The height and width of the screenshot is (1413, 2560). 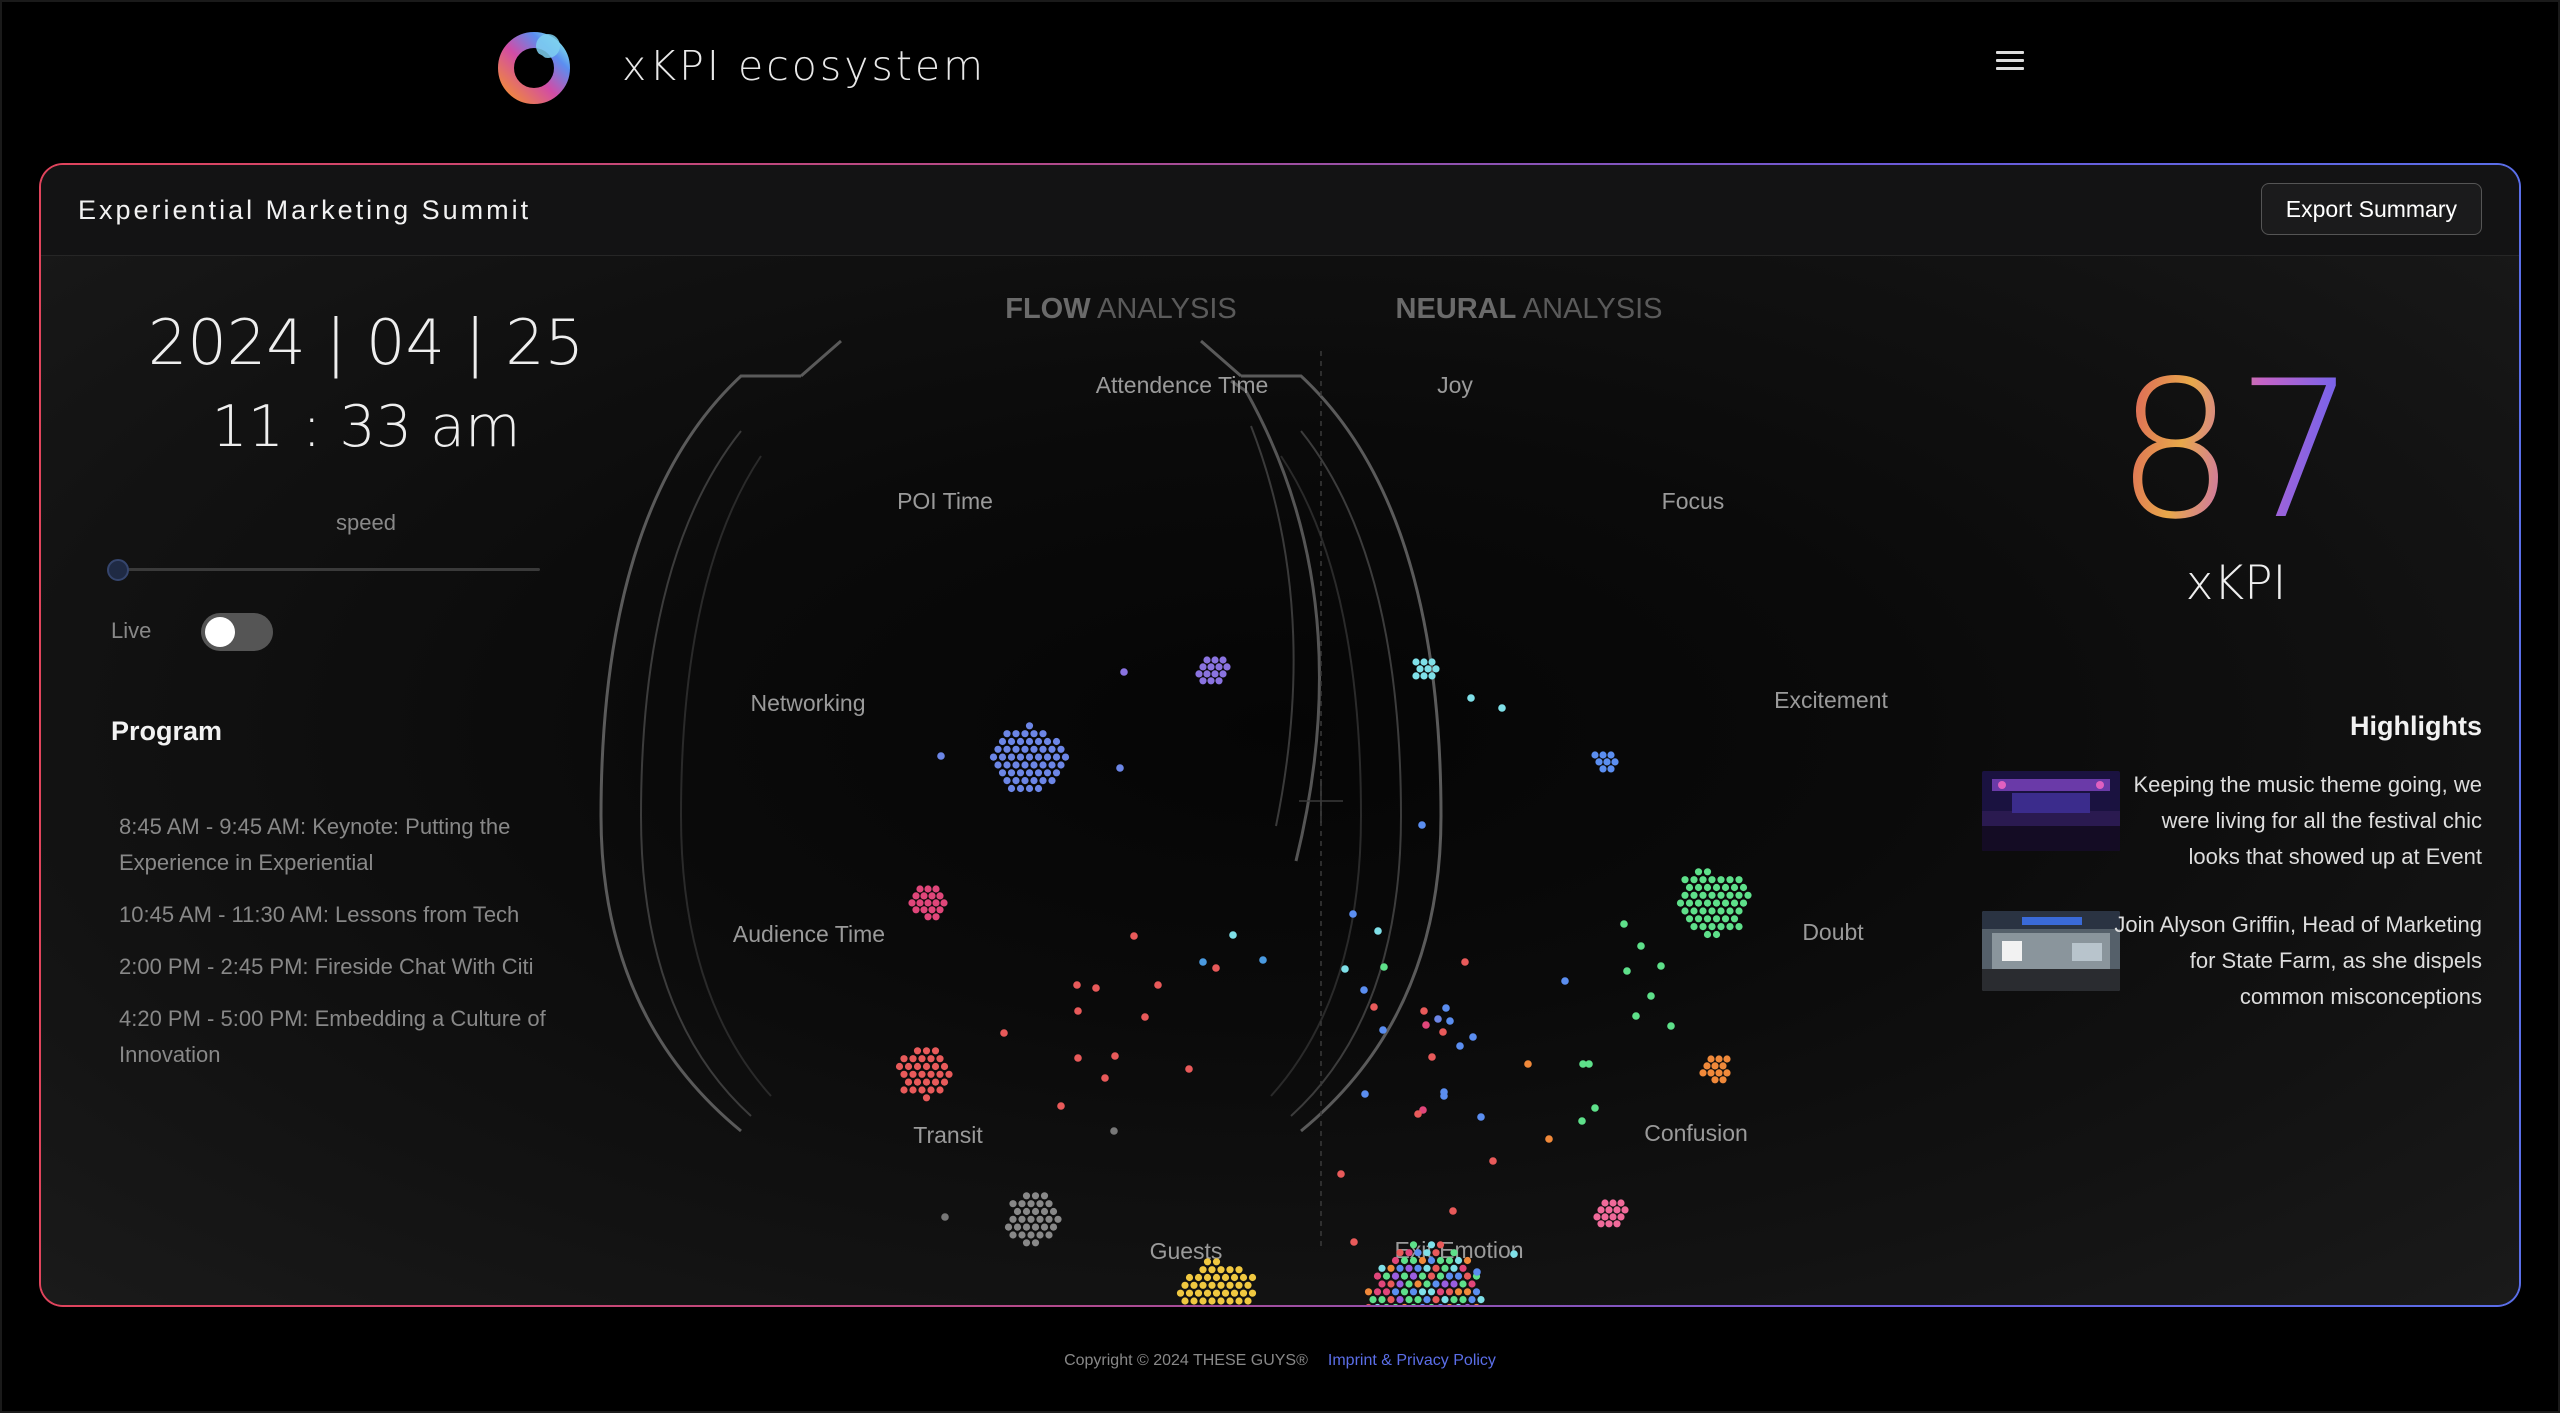 I want to click on live-label: Live, so click(x=131, y=630).